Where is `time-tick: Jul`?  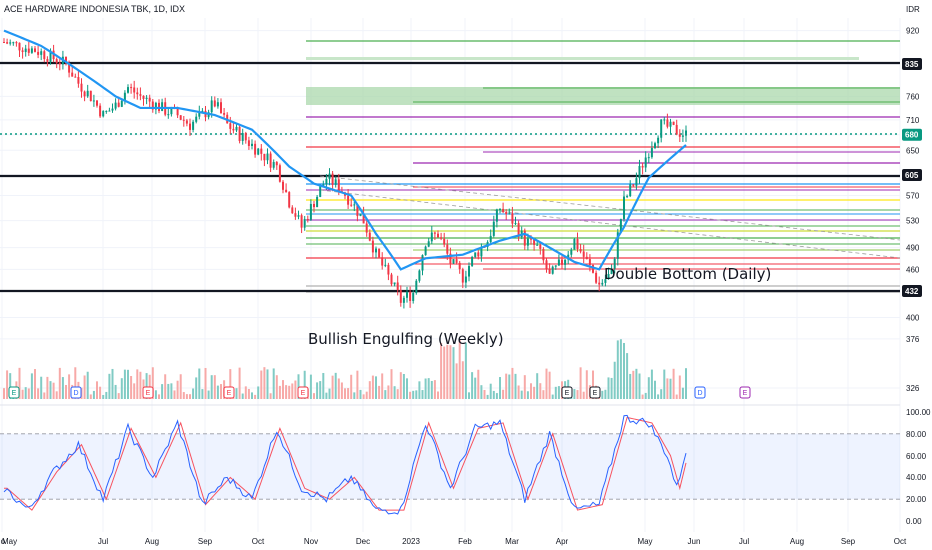
time-tick: Jul is located at coordinates (103, 541).